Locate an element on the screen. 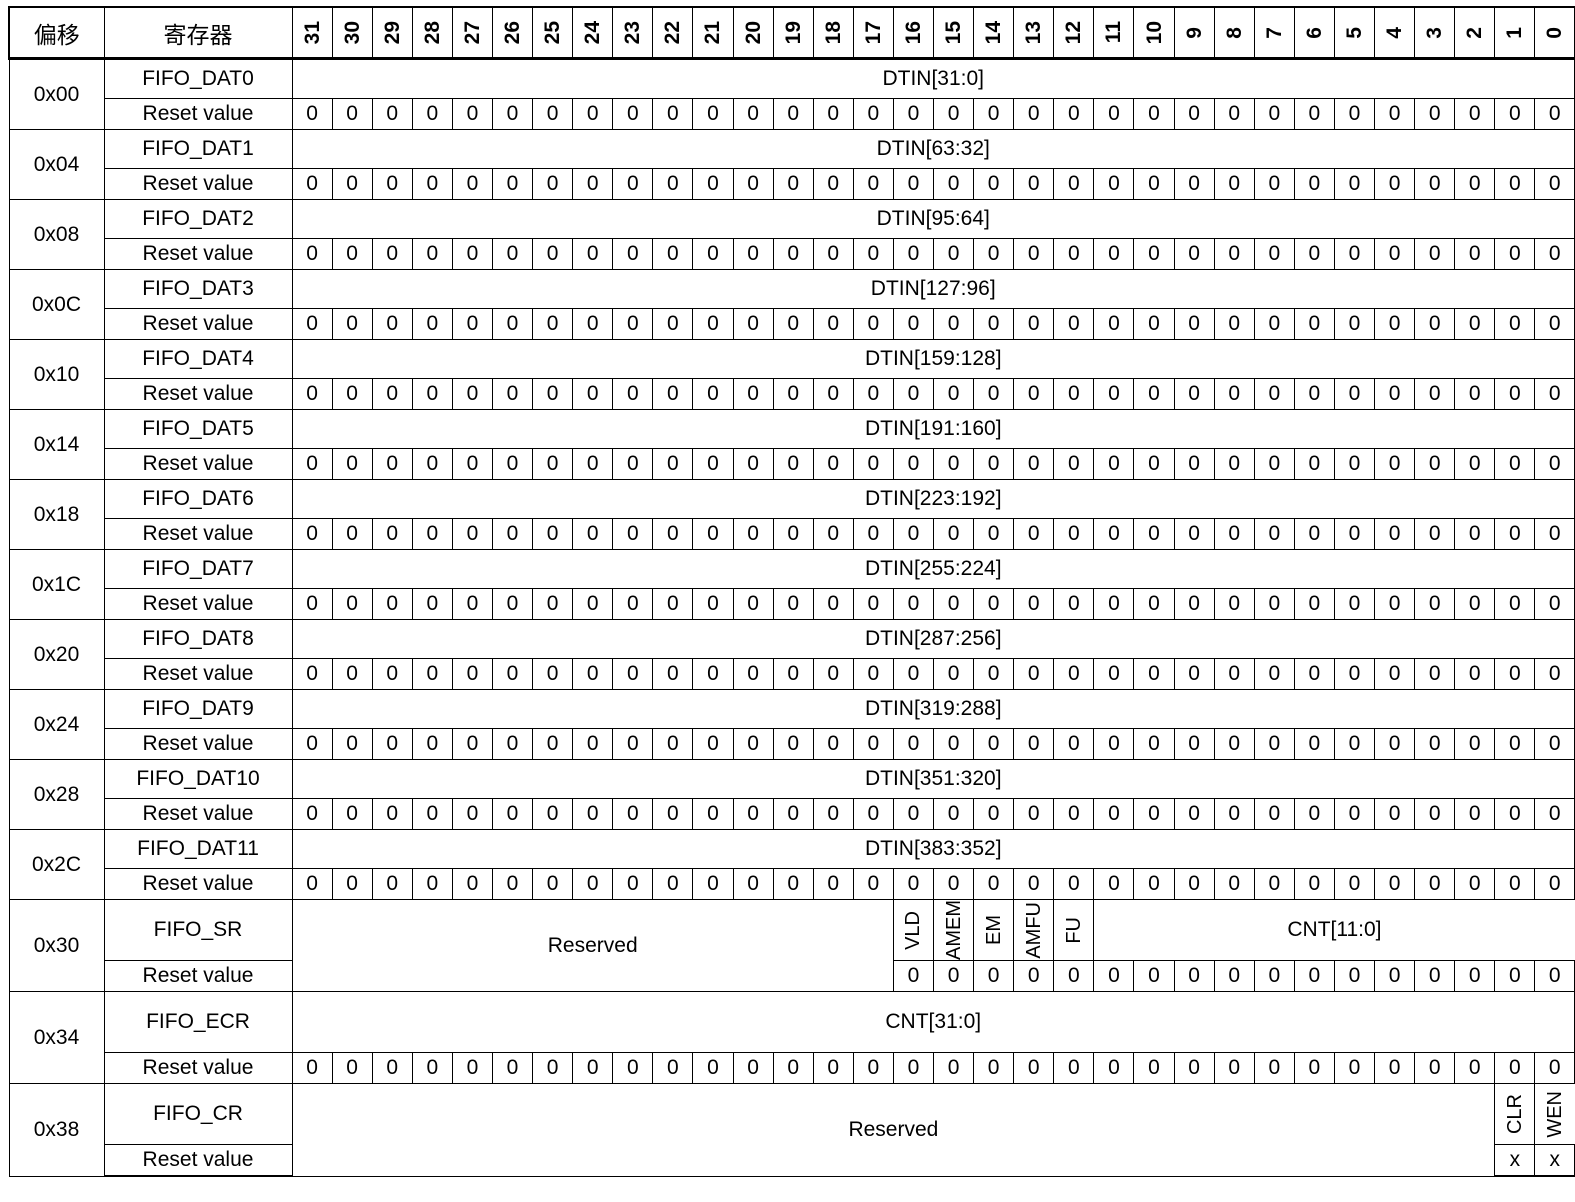 The height and width of the screenshot is (1202, 1575). reset-bit-31: 0 is located at coordinates (312, 884).